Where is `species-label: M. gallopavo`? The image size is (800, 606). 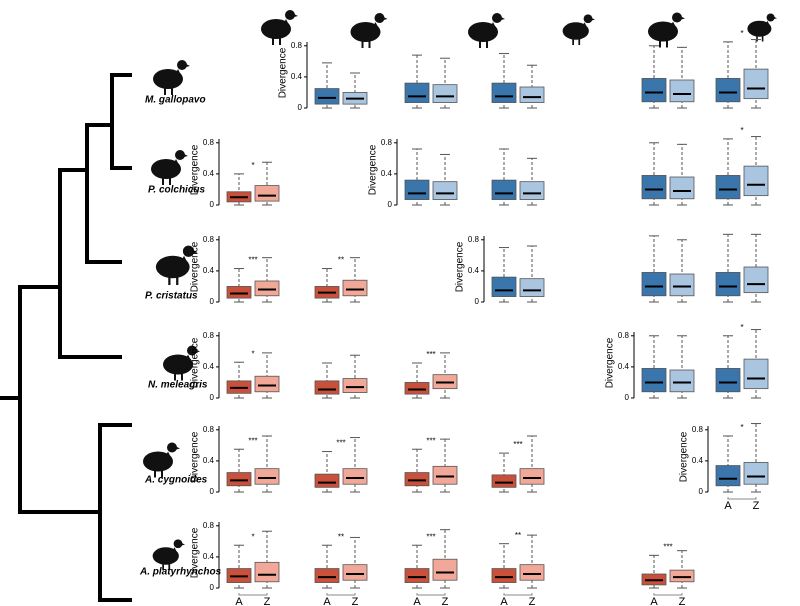 species-label: M. gallopavo is located at coordinates (175, 100).